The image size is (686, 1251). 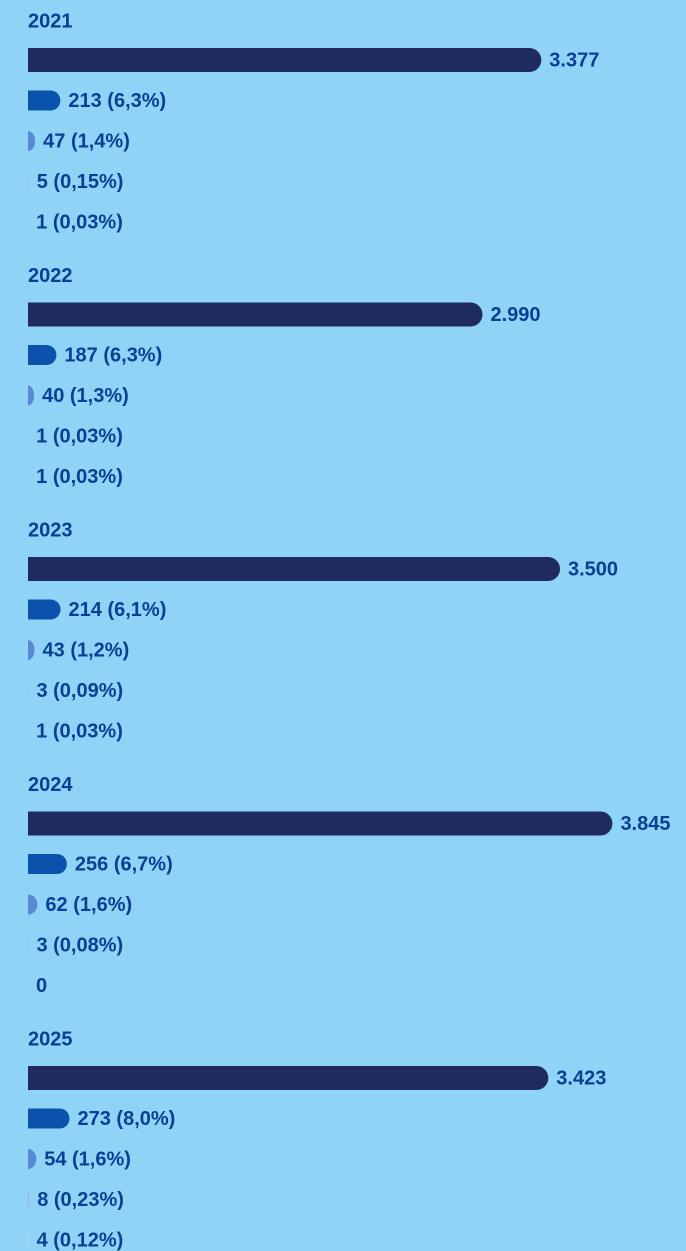 I want to click on group-title: 2022, so click(x=50, y=276).